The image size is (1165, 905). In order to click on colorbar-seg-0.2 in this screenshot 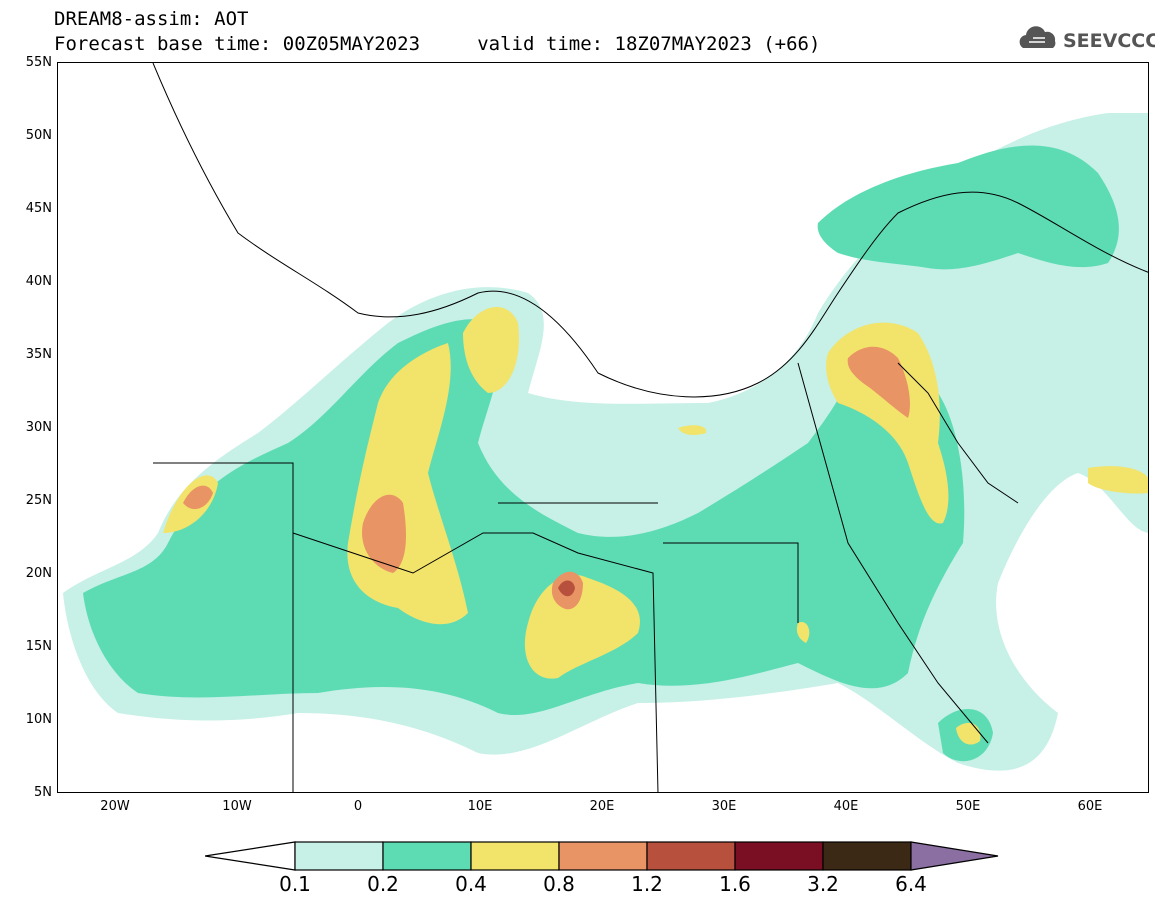, I will do `click(427, 856)`.